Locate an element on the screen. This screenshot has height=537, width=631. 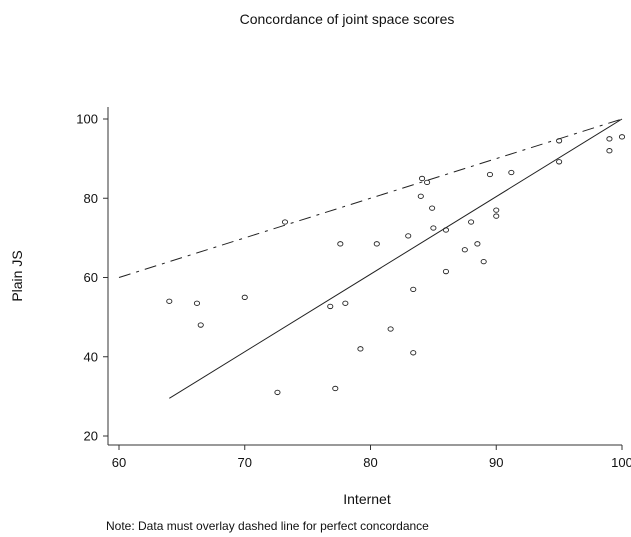
y-axis-ticks: 20 40 60 80 100 is located at coordinates (92, 278).